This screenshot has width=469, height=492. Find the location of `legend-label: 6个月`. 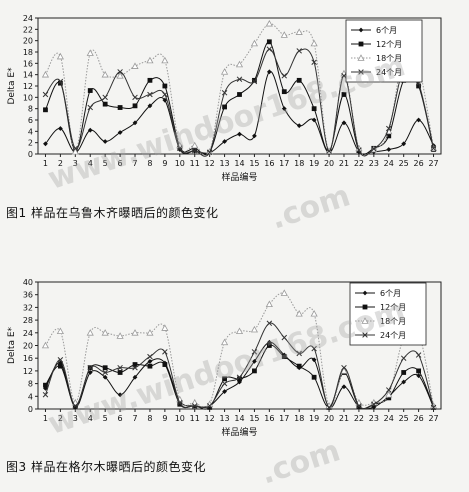

legend-label: 6个月 is located at coordinates (386, 30).